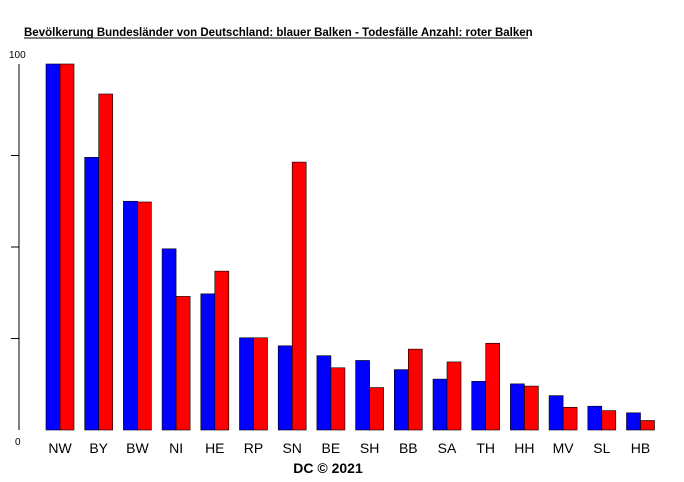  Describe the element at coordinates (564, 448) in the screenshot. I see `category-label-mv: MV` at that location.